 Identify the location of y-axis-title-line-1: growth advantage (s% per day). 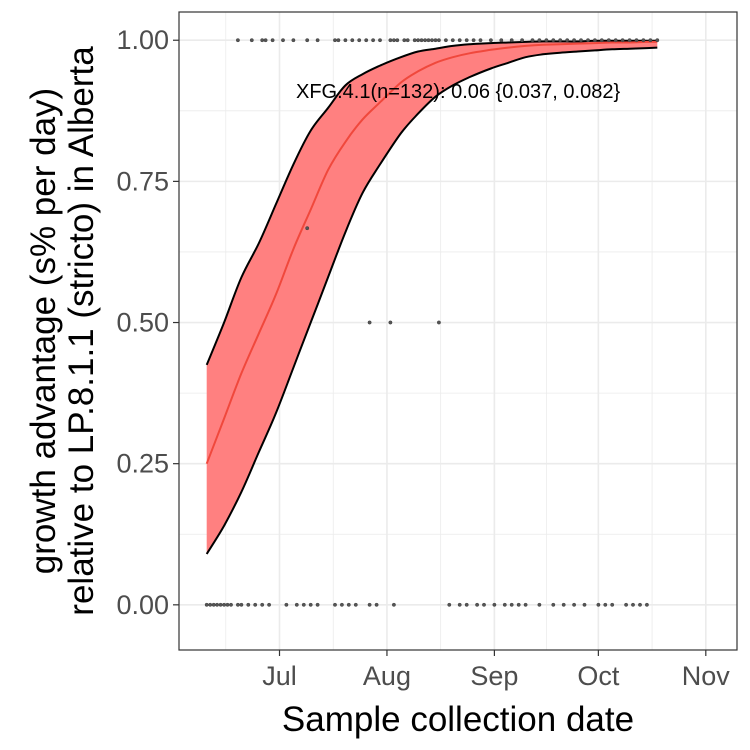
(43, 331).